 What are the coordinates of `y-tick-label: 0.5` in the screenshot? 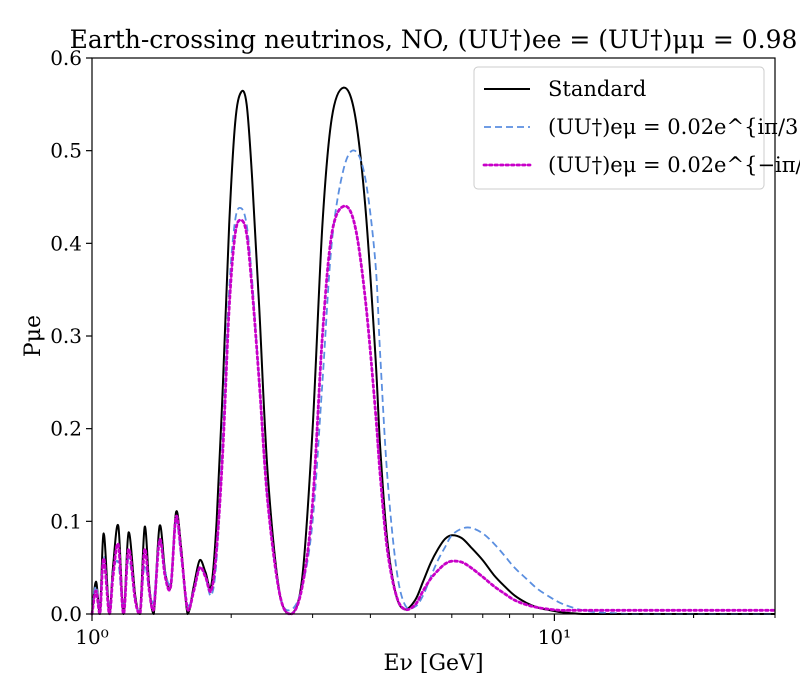 It's located at (66, 151).